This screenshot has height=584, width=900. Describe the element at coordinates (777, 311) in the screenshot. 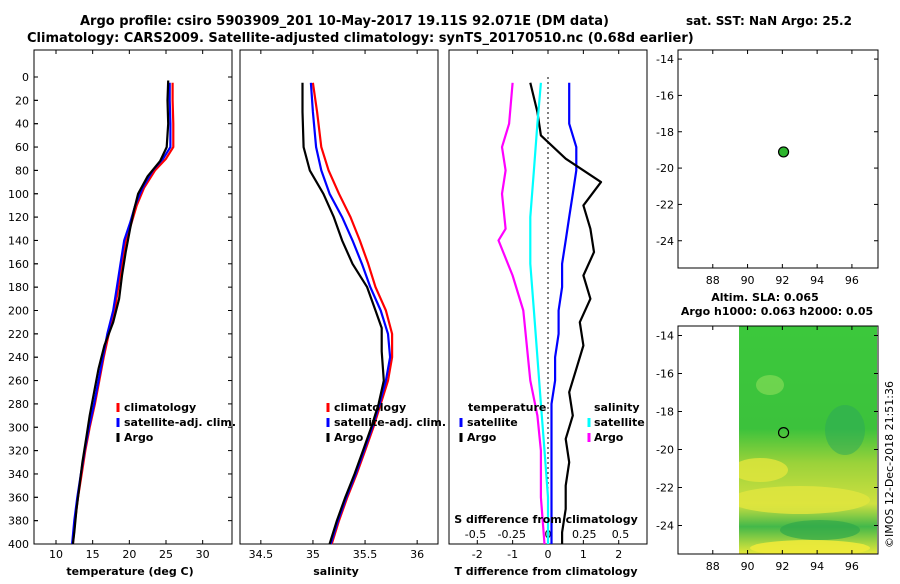

I see `sla-map-title-line2: Argo h1000: 0.063 h2000: 0.05` at that location.